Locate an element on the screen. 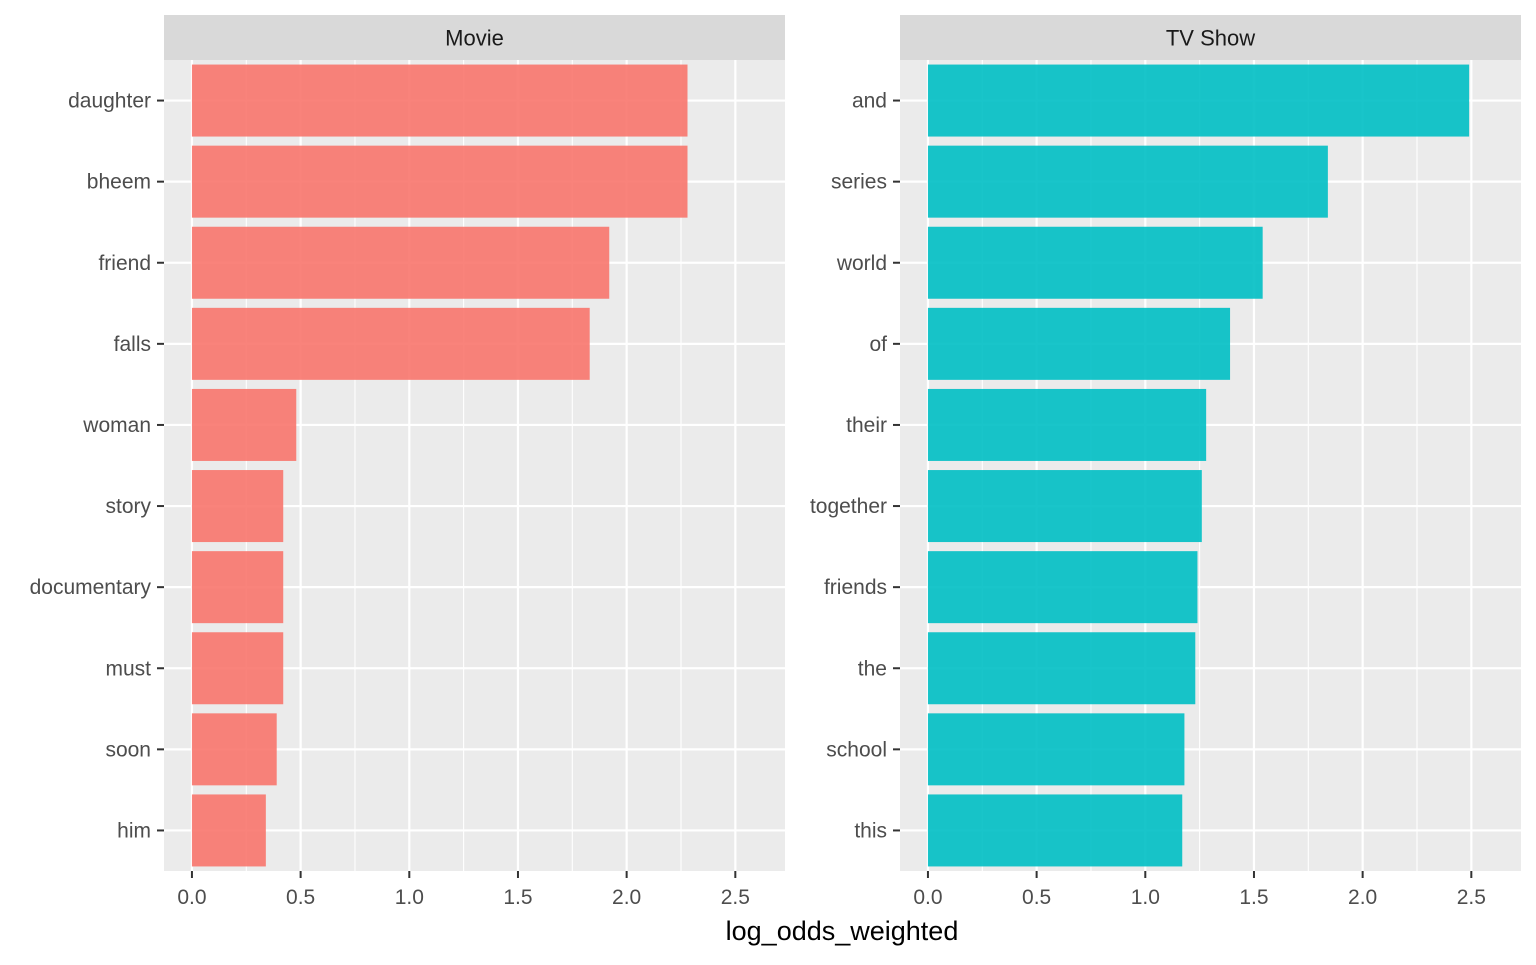 Image resolution: width=1536 pixels, height=965 pixels. bar-movie-documentary is located at coordinates (237, 587).